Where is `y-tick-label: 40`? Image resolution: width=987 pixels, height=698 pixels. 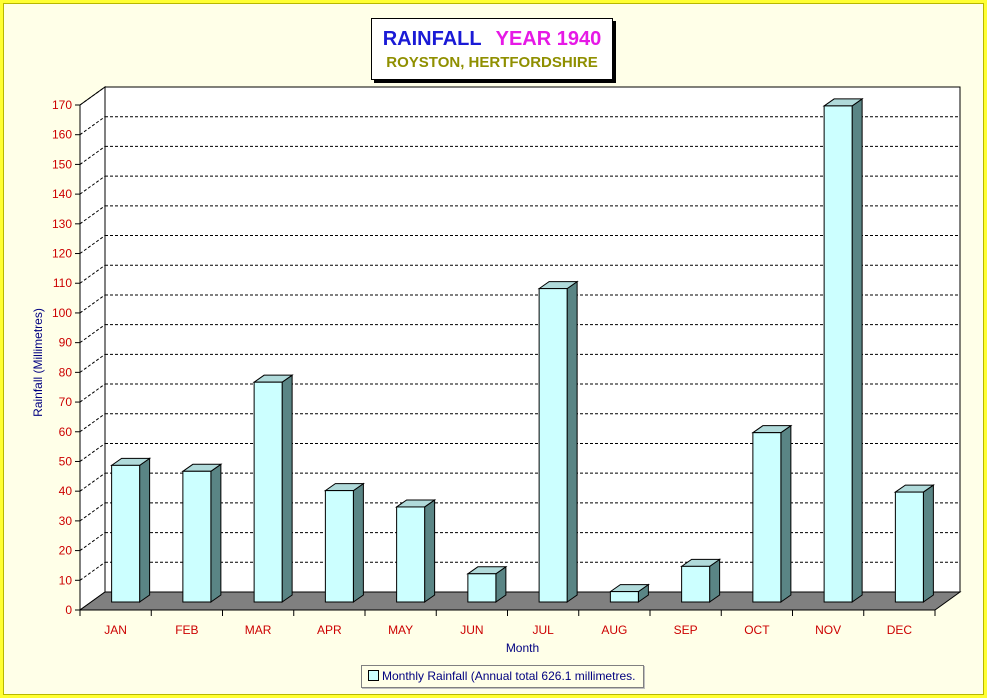 y-tick-label: 40 is located at coordinates (66, 491).